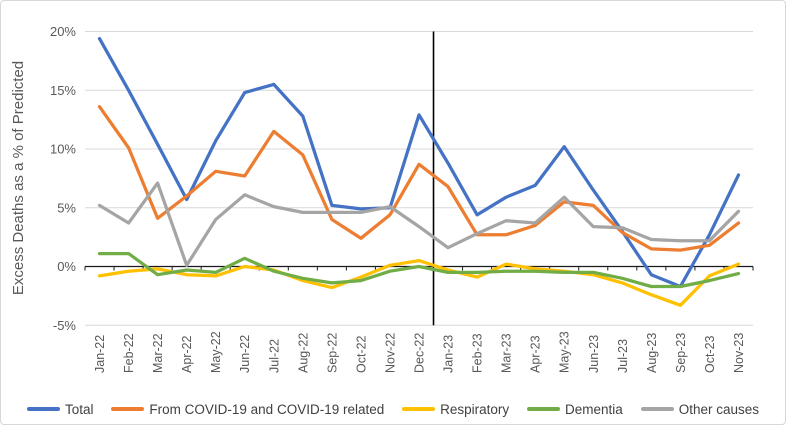  I want to click on y-tick-label: 20%, so click(63, 31).